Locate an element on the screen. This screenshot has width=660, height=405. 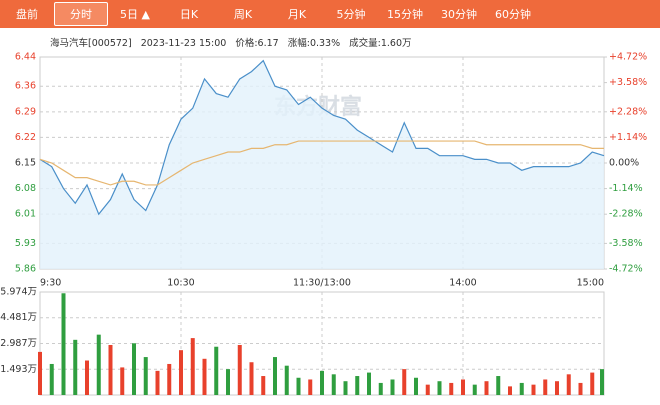
x-tick-label: 9:30 is located at coordinates (50, 283).